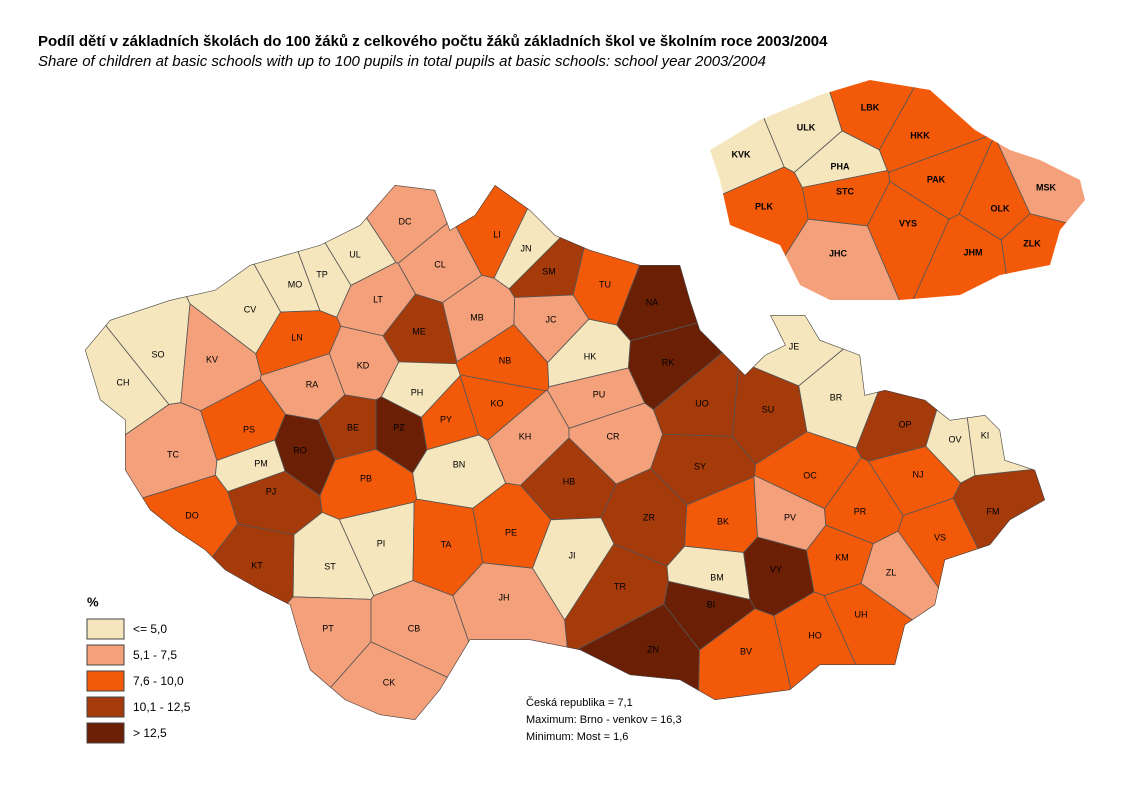 Image resolution: width=1123 pixels, height=794 pixels. Describe the element at coordinates (768, 409) in the screenshot. I see `district-code: SU` at that location.